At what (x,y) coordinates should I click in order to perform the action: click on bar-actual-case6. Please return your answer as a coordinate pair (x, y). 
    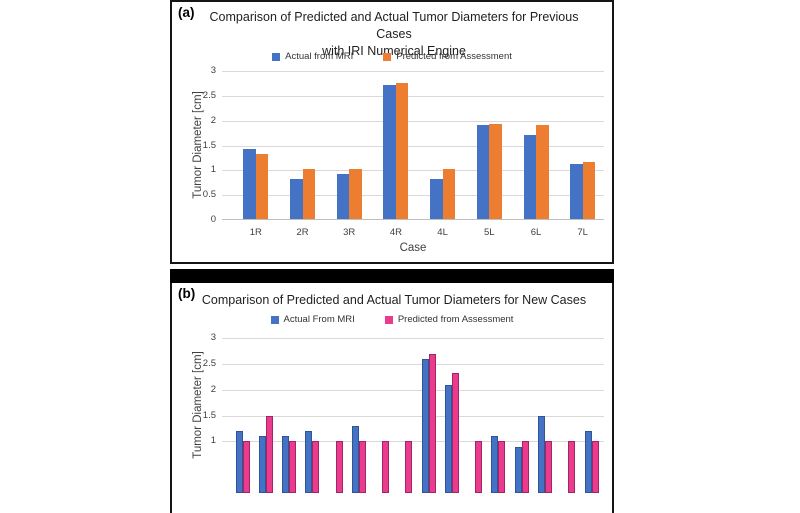
    Looking at the image, I should click on (355, 459).